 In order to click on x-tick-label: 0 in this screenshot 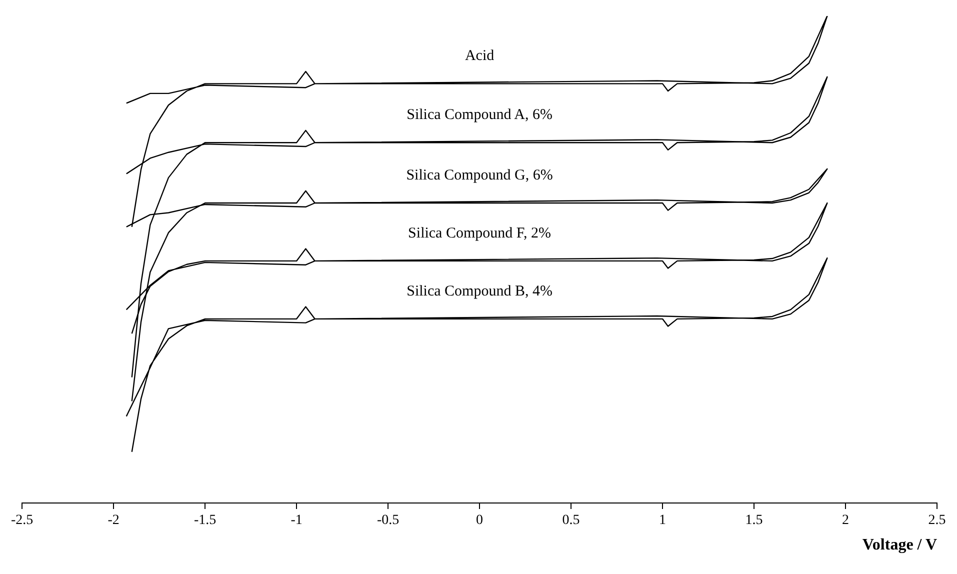, I will do `click(480, 520)`.